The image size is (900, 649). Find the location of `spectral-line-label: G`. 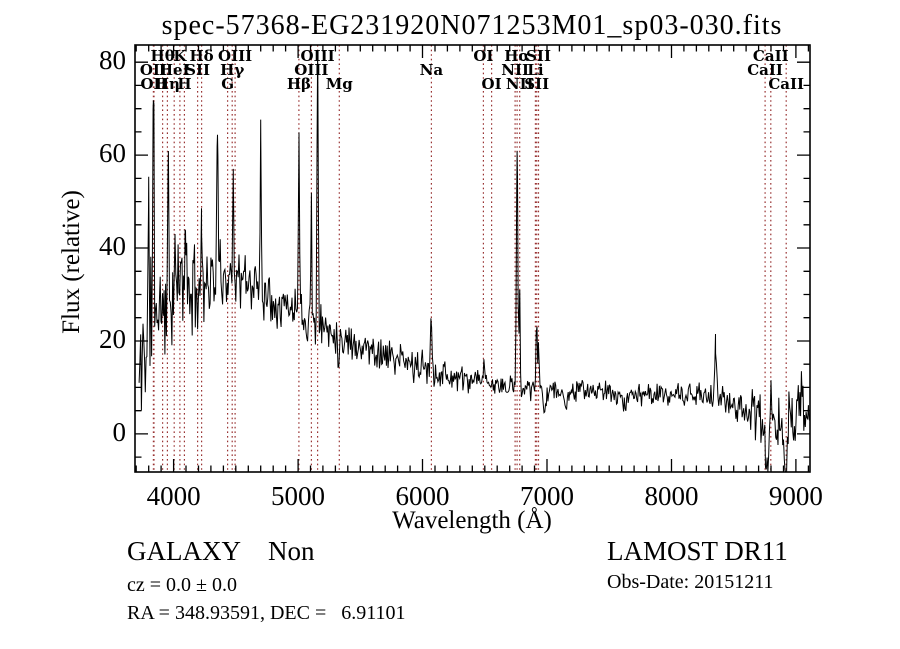

spectral-line-label: G is located at coordinates (227, 84).